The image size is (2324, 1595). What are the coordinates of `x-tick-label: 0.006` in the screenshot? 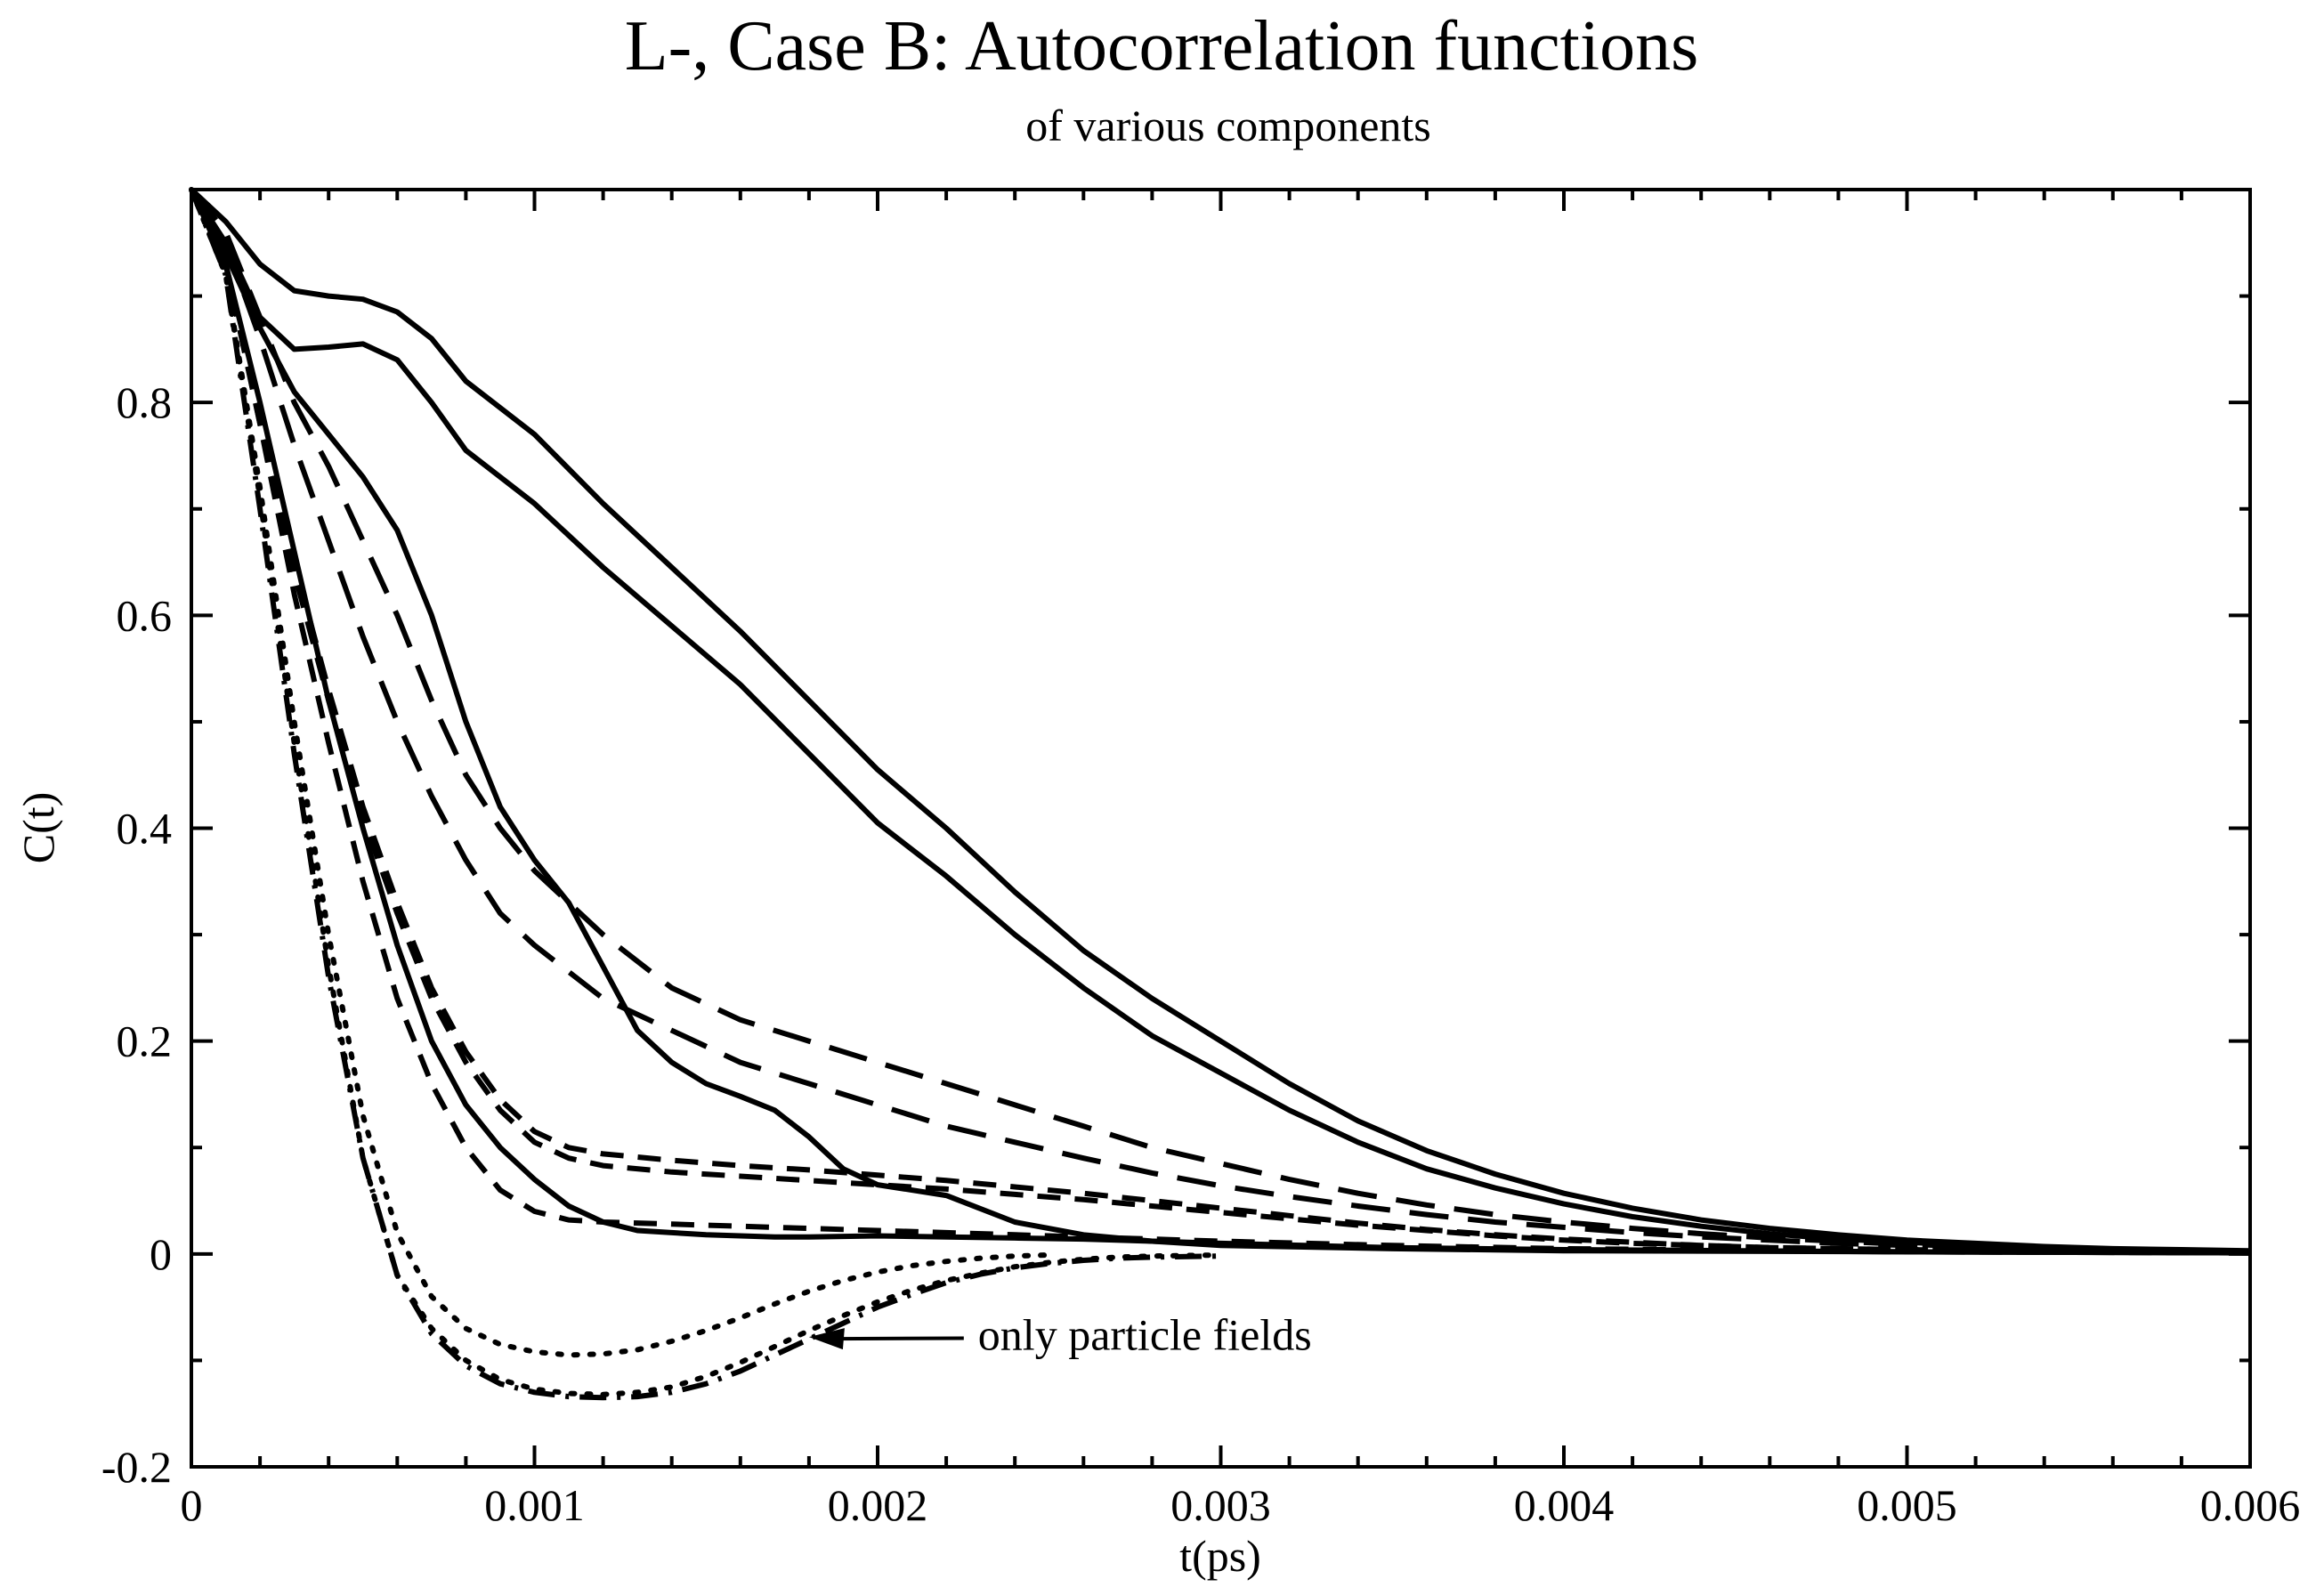 It's located at (2250, 1505).